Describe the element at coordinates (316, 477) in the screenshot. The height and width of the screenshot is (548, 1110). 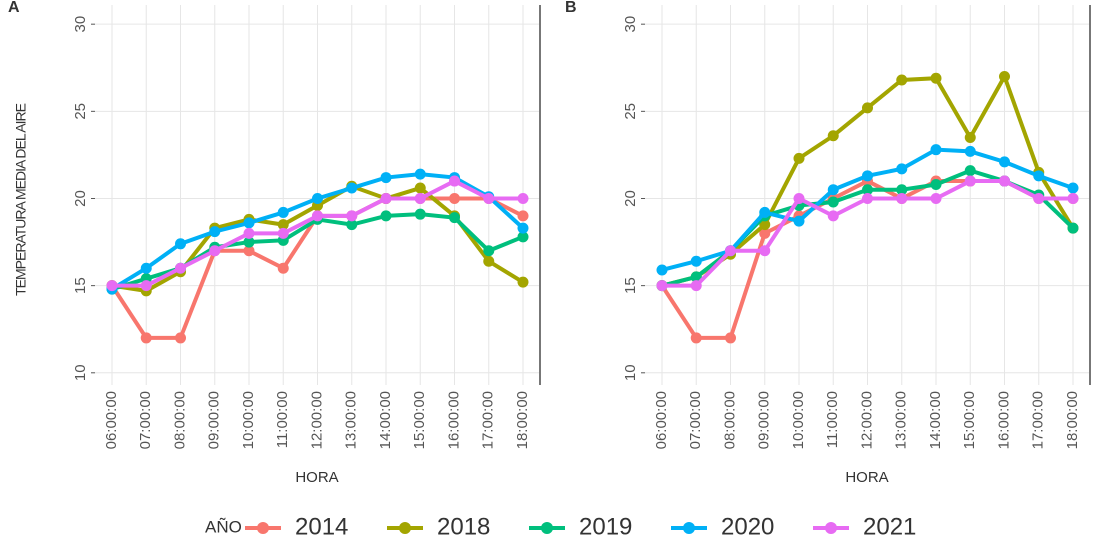
I see `x-axis-label: HORA` at that location.